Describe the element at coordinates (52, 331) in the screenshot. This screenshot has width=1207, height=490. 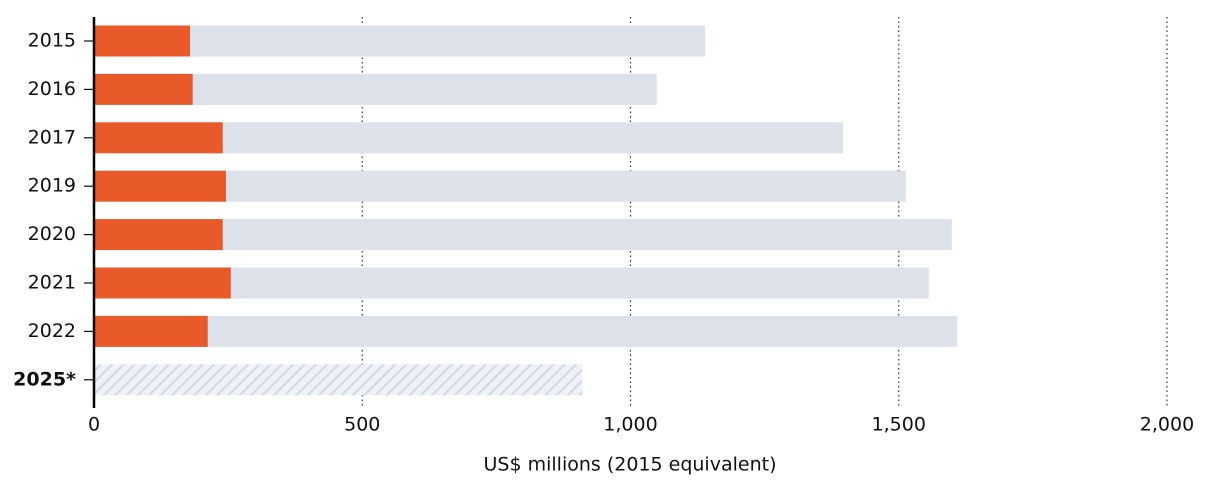
I see `y-tick-label: 2022` at that location.